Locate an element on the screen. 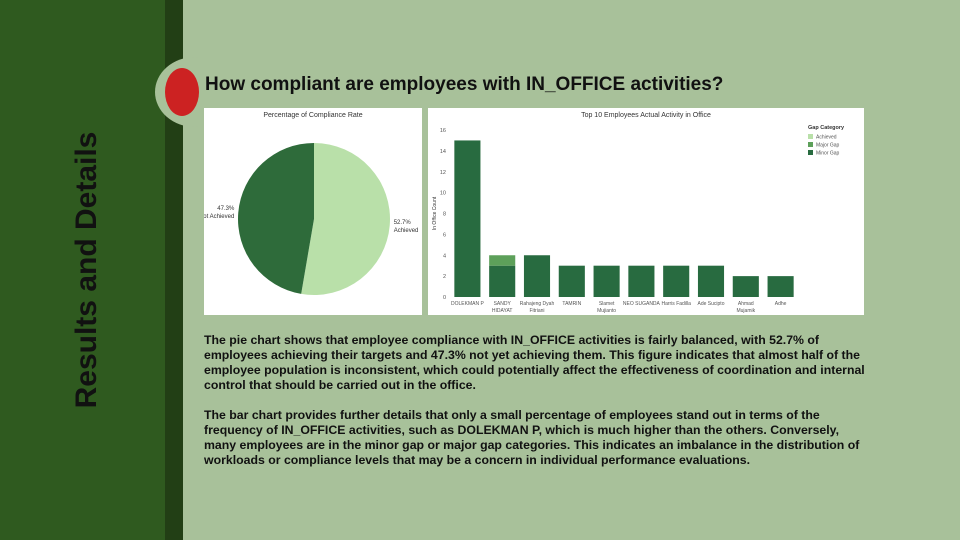 This screenshot has height=540, width=960. pie-slice-label: 52.7% Achieved is located at coordinates (406, 227).